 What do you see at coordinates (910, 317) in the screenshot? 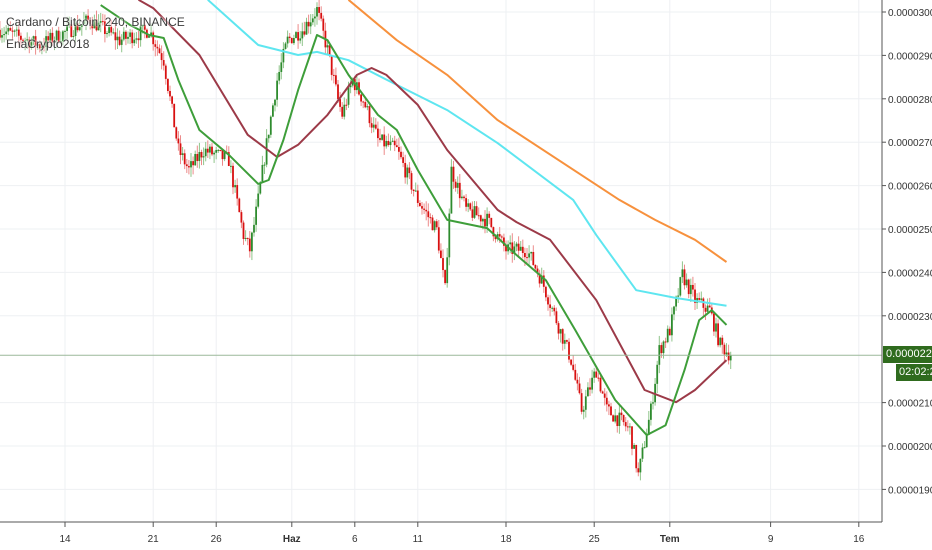
I see `y-tick-label: 0.00002300` at bounding box center [910, 317].